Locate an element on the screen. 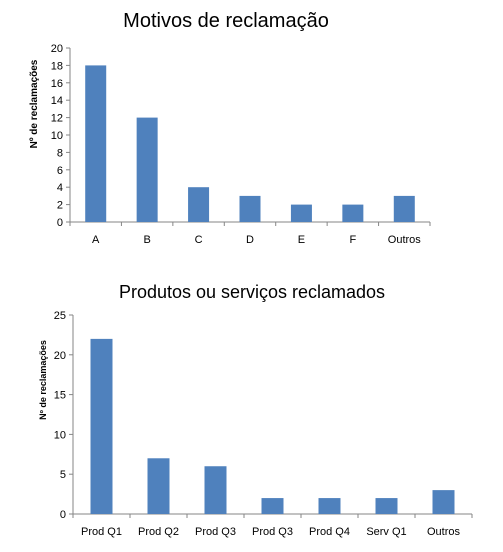 This screenshot has width=503, height=552. y-tick-label: 14 is located at coordinates (57, 101).